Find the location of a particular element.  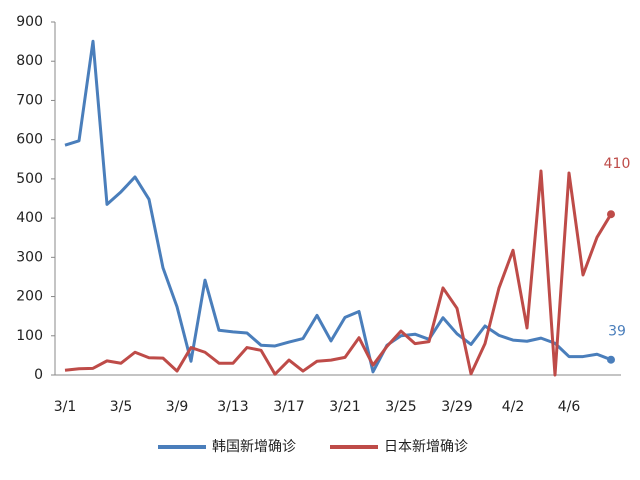

data-label: 410 is located at coordinates (617, 164).